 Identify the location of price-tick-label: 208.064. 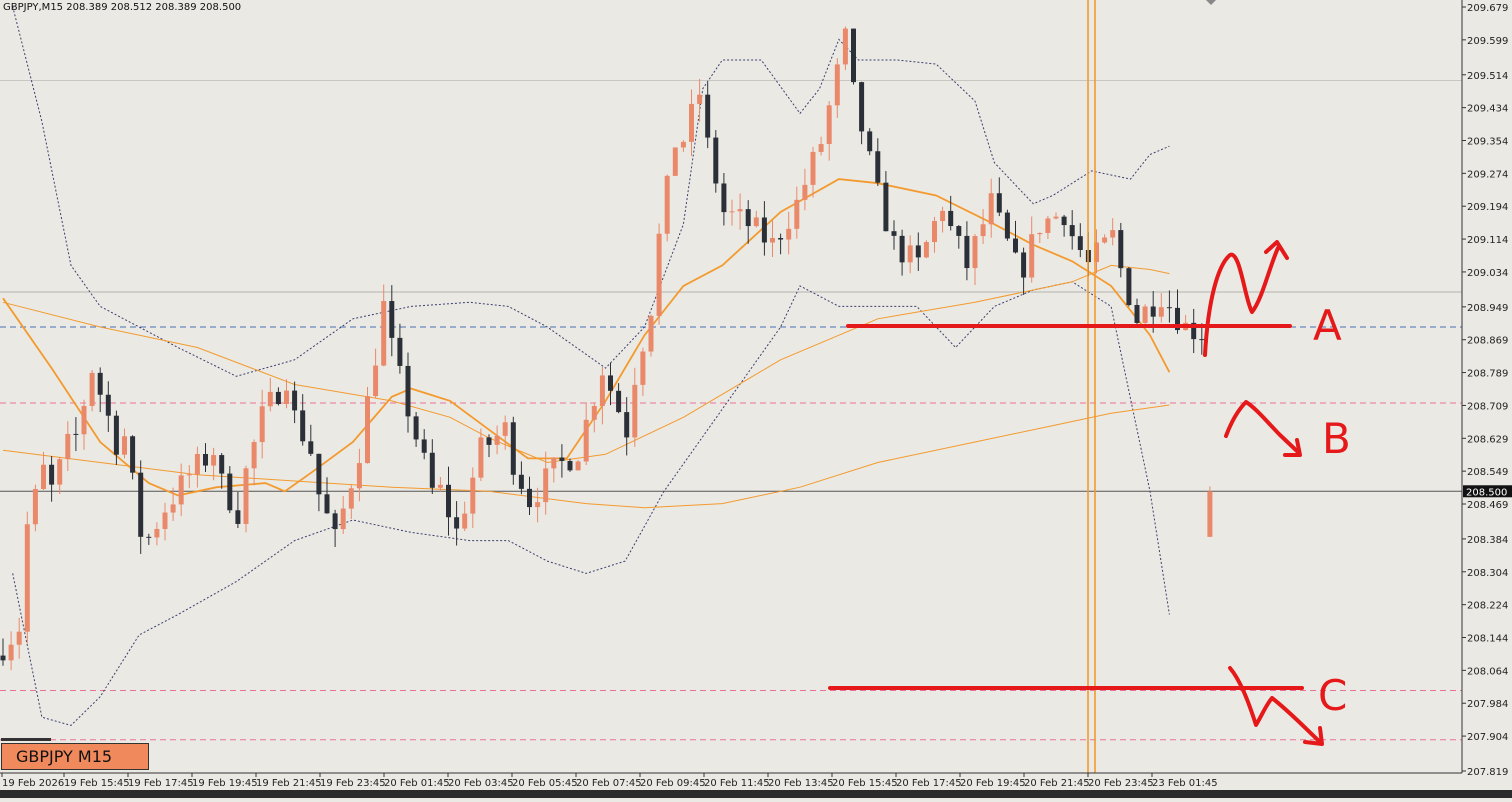
(1487, 671).